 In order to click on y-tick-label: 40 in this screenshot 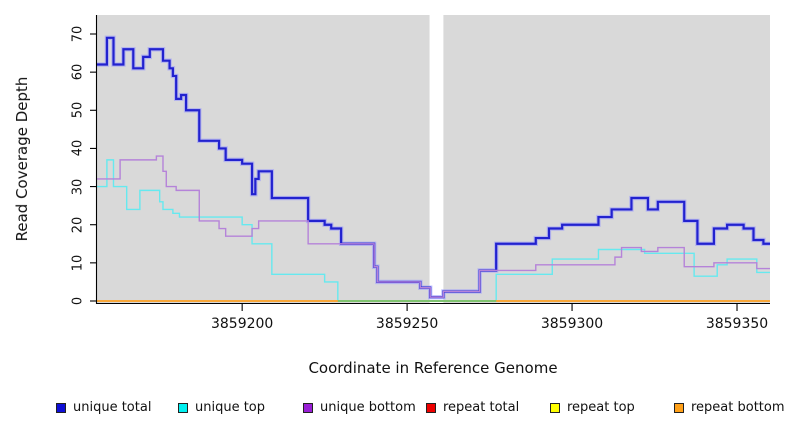, I will do `click(78, 148)`.